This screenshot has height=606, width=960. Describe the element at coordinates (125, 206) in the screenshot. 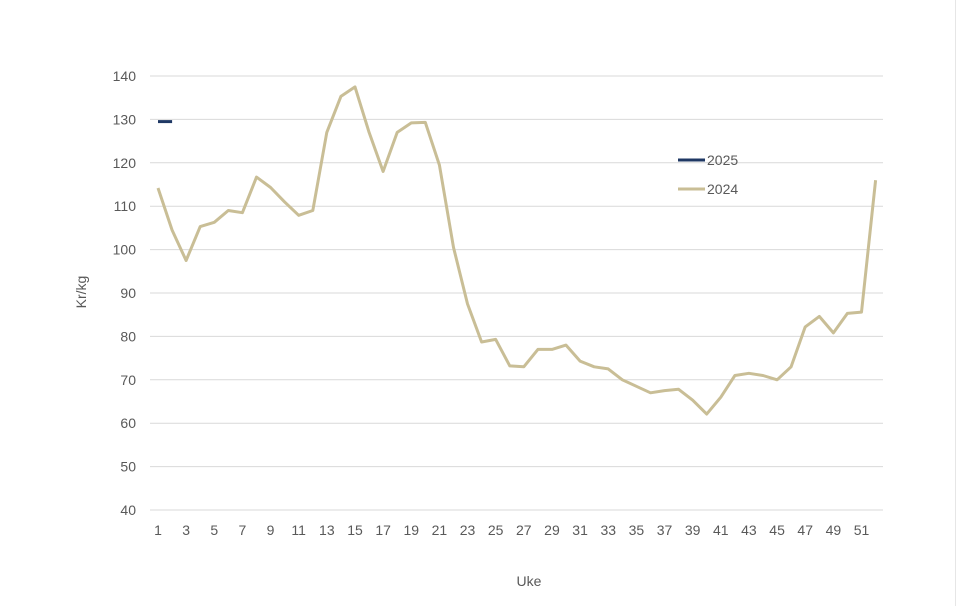

I see `y-tick-label: 110` at that location.